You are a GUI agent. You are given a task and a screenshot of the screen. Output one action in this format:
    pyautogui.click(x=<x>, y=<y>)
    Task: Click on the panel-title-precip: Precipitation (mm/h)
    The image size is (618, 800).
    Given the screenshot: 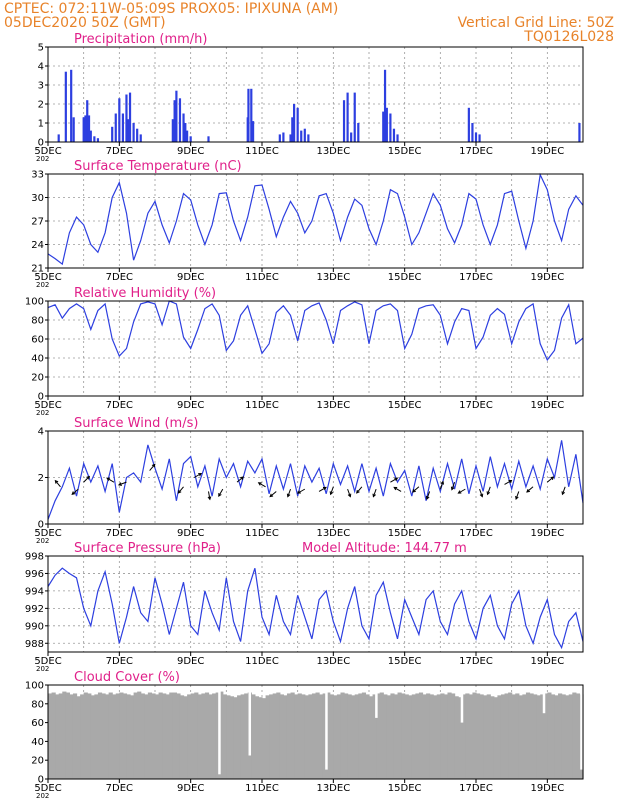 What is the action you would take?
    pyautogui.click(x=140, y=39)
    